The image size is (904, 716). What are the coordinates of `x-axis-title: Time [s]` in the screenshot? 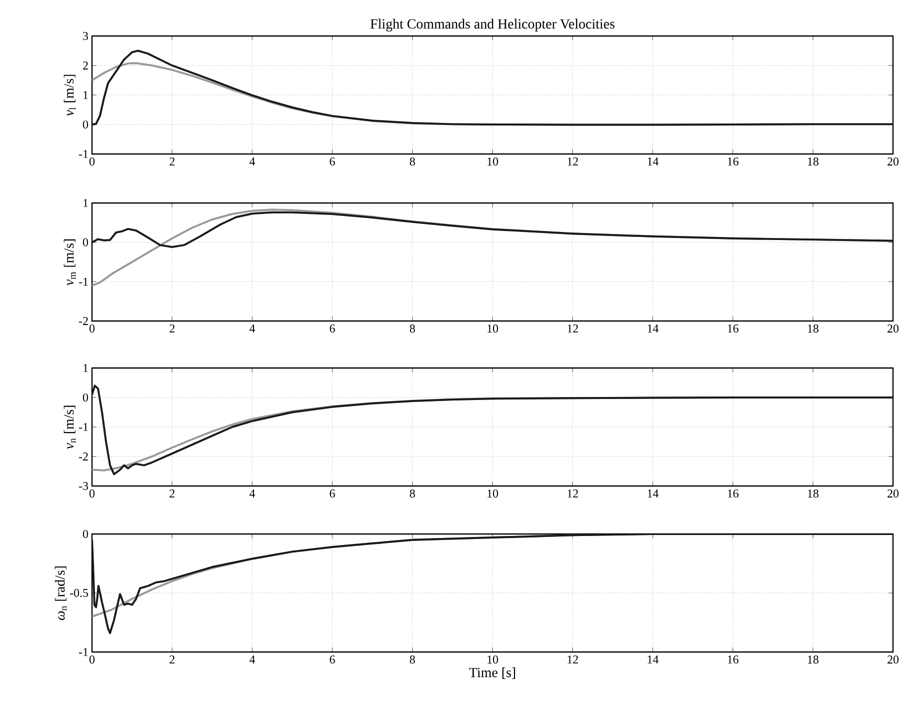 It's located at (492, 673).